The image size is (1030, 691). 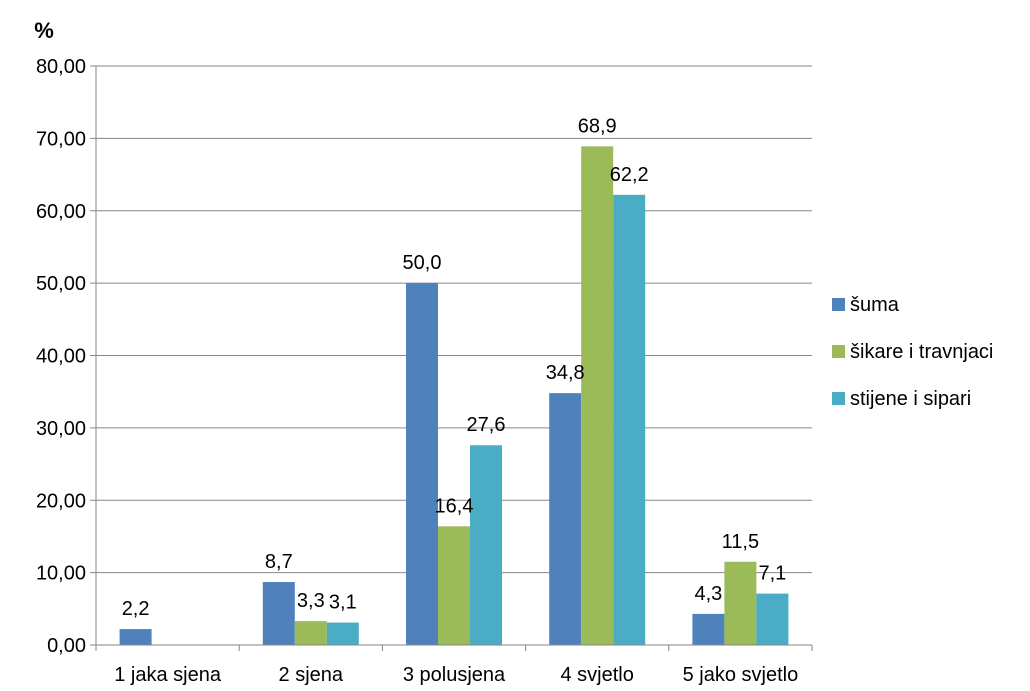 What do you see at coordinates (875, 305) in the screenshot?
I see `legend-label: šuma` at bounding box center [875, 305].